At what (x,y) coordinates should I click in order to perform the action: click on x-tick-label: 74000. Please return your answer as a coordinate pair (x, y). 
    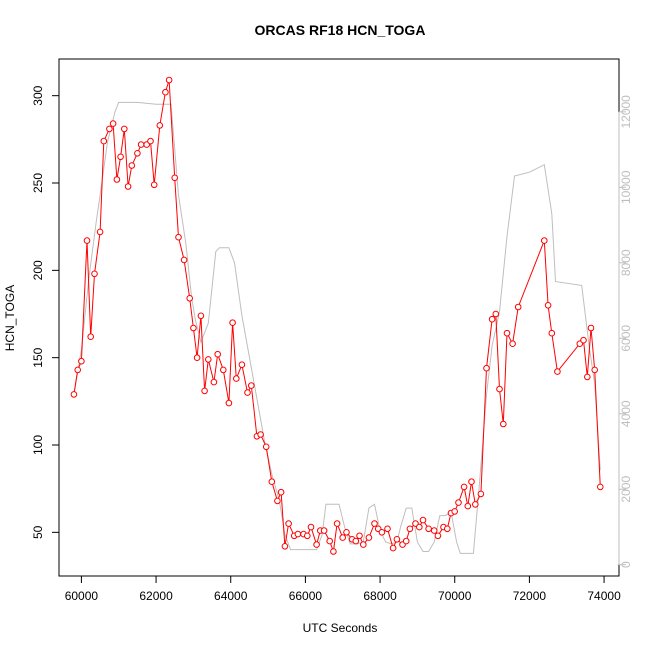
    Looking at the image, I should click on (604, 596).